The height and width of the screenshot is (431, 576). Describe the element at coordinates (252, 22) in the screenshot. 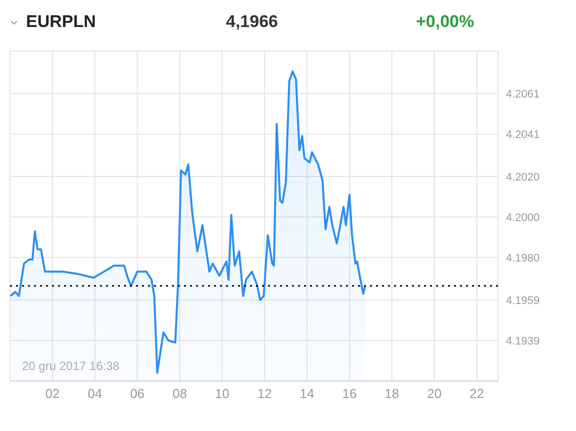

I see `text: 4,1966` at that location.